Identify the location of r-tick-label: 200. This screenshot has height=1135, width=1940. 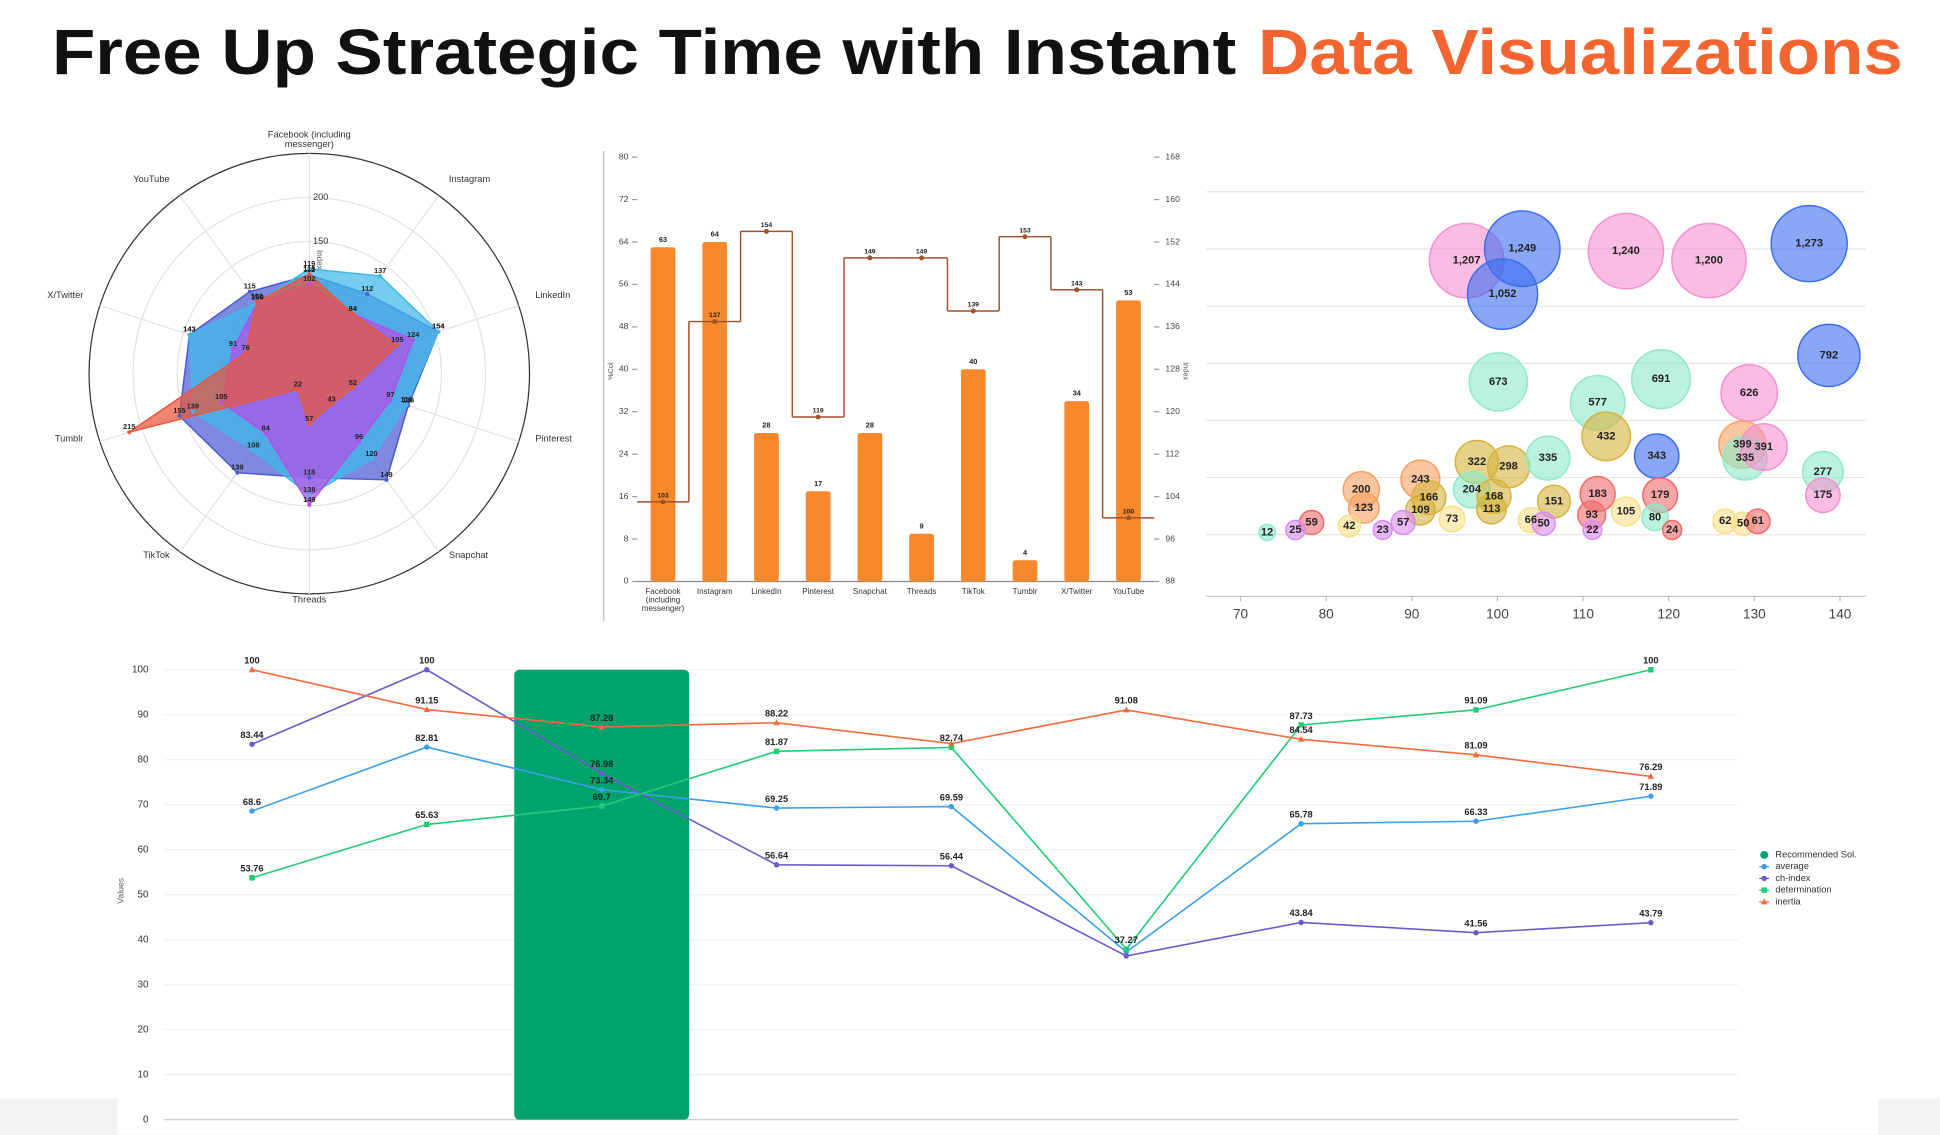
(320, 197).